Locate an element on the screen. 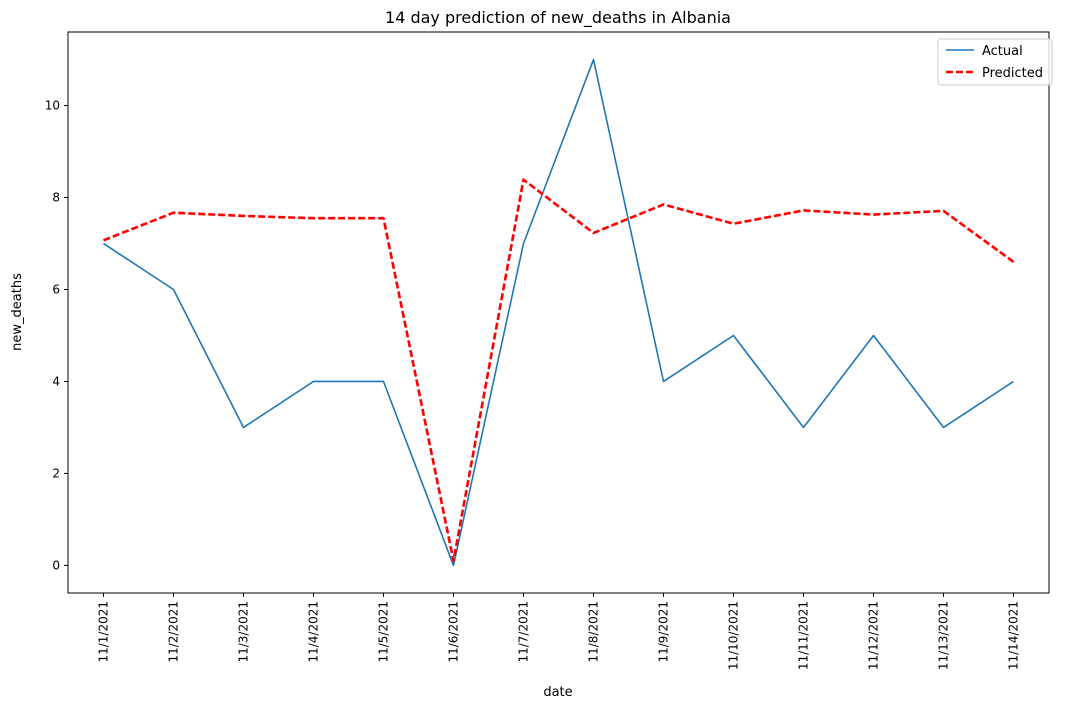 This screenshot has width=1070, height=709. x-tick-label: 11/10/2021 is located at coordinates (734, 635).